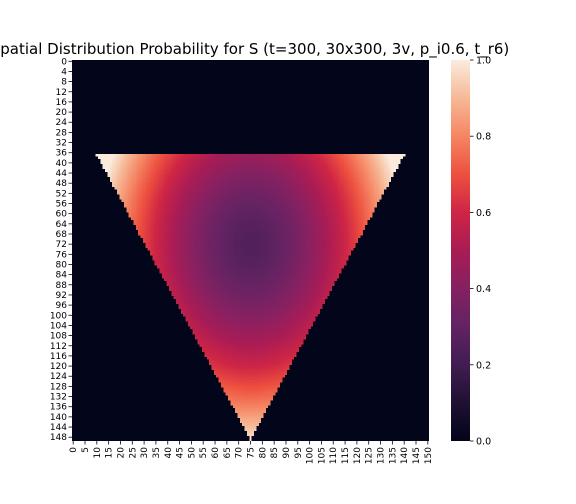  What do you see at coordinates (62, 113) in the screenshot?
I see `y-tick-label: 20` at bounding box center [62, 113].